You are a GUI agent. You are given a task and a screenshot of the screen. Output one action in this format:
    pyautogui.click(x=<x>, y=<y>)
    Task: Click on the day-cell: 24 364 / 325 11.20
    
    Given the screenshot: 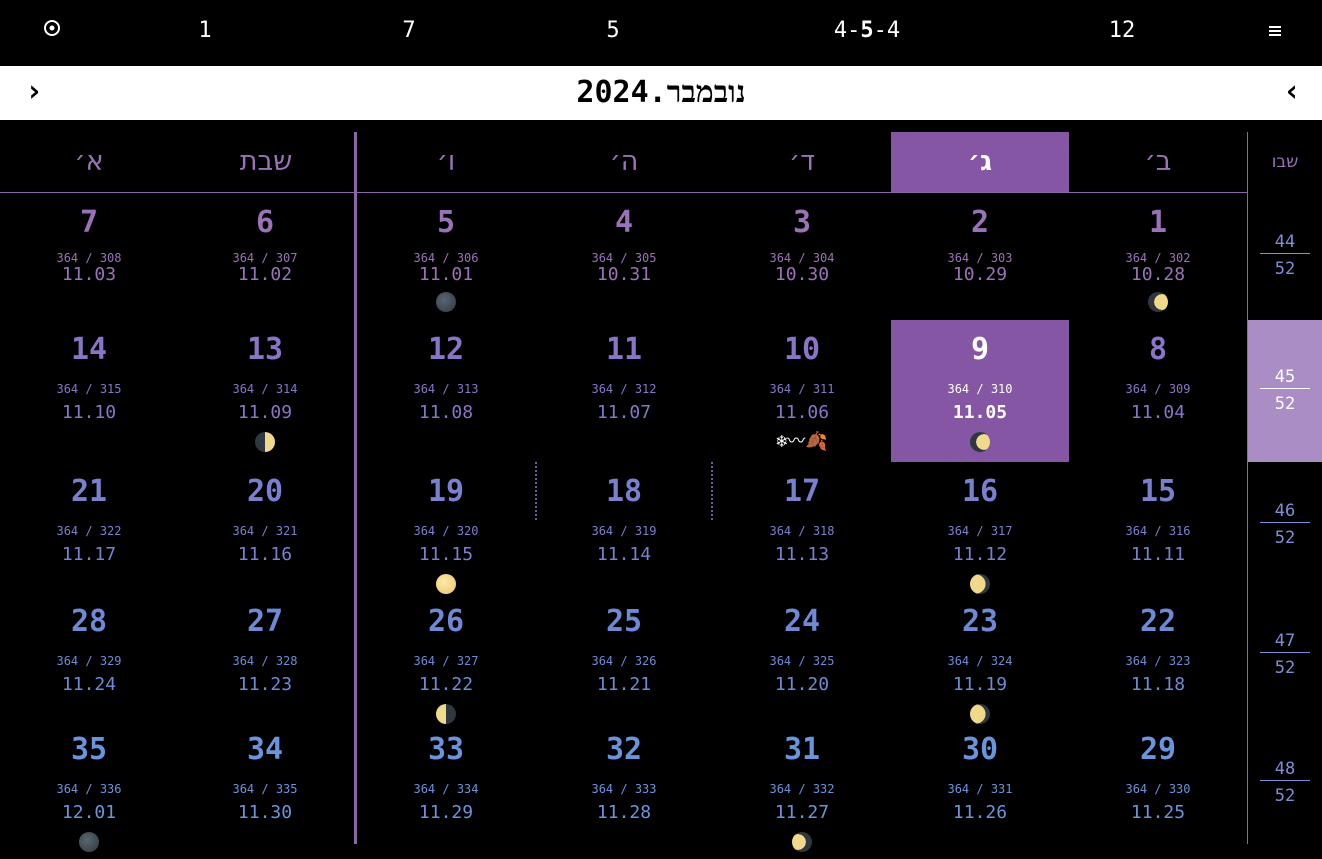 What is the action you would take?
    pyautogui.click(x=802, y=656)
    